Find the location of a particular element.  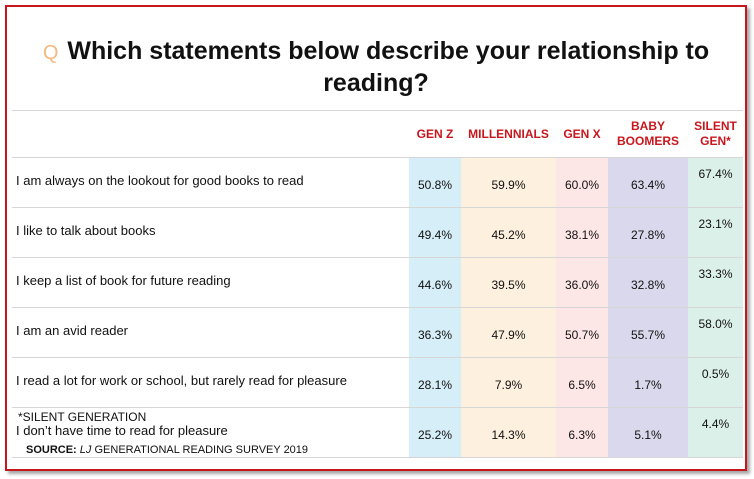

value-cell: 39.5% is located at coordinates (508, 282).